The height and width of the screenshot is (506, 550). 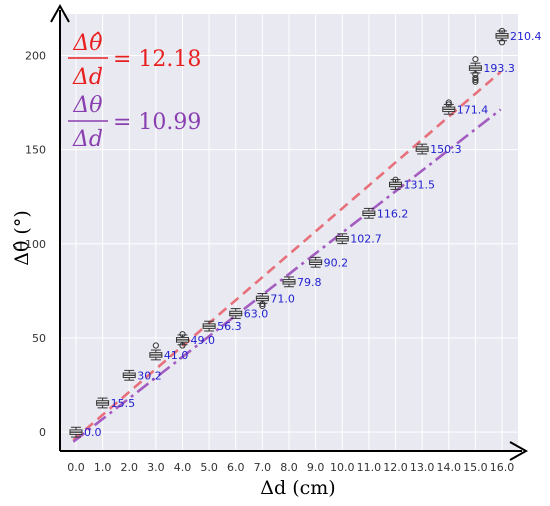 I want to click on box-plot-8.0, so click(x=289, y=282).